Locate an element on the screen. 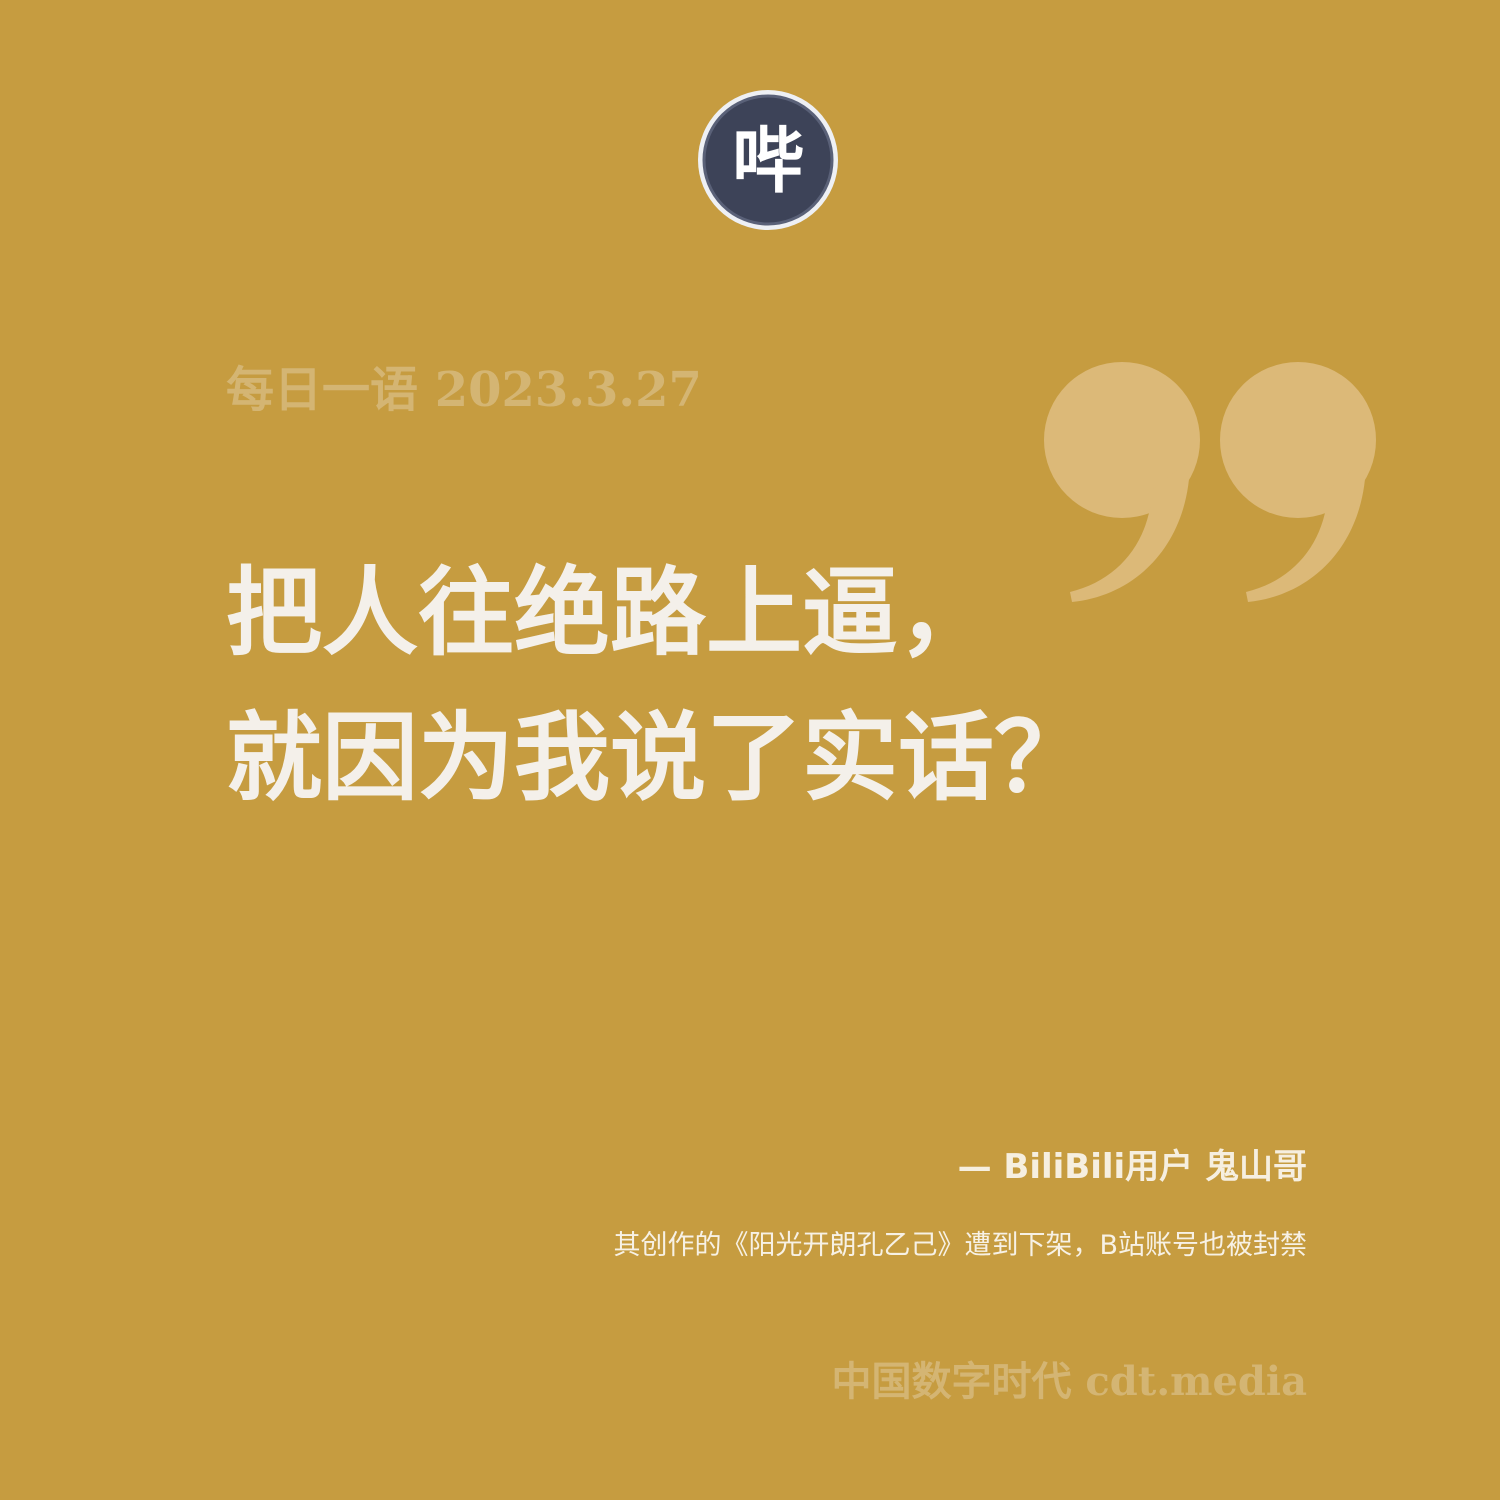 Image resolution: width=1500 pixels, height=1500 pixels. quote-text: 把人往绝路上逼， 就因为我说了实话？ is located at coordinates (658, 685).